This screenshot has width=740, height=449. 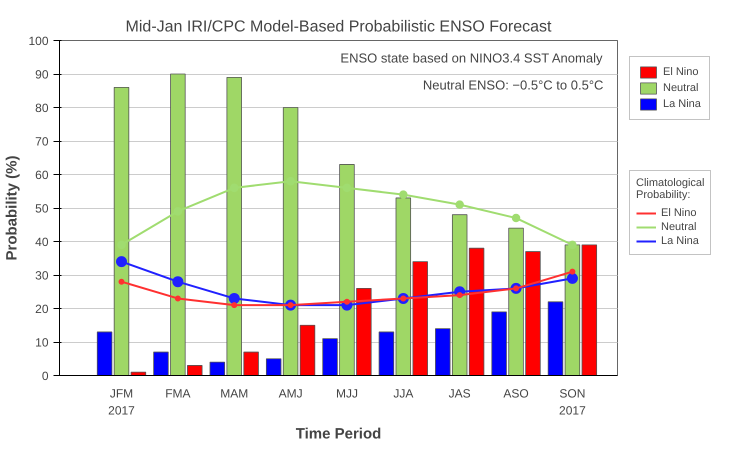 I want to click on x-axis-title: Time Period, so click(x=339, y=433).